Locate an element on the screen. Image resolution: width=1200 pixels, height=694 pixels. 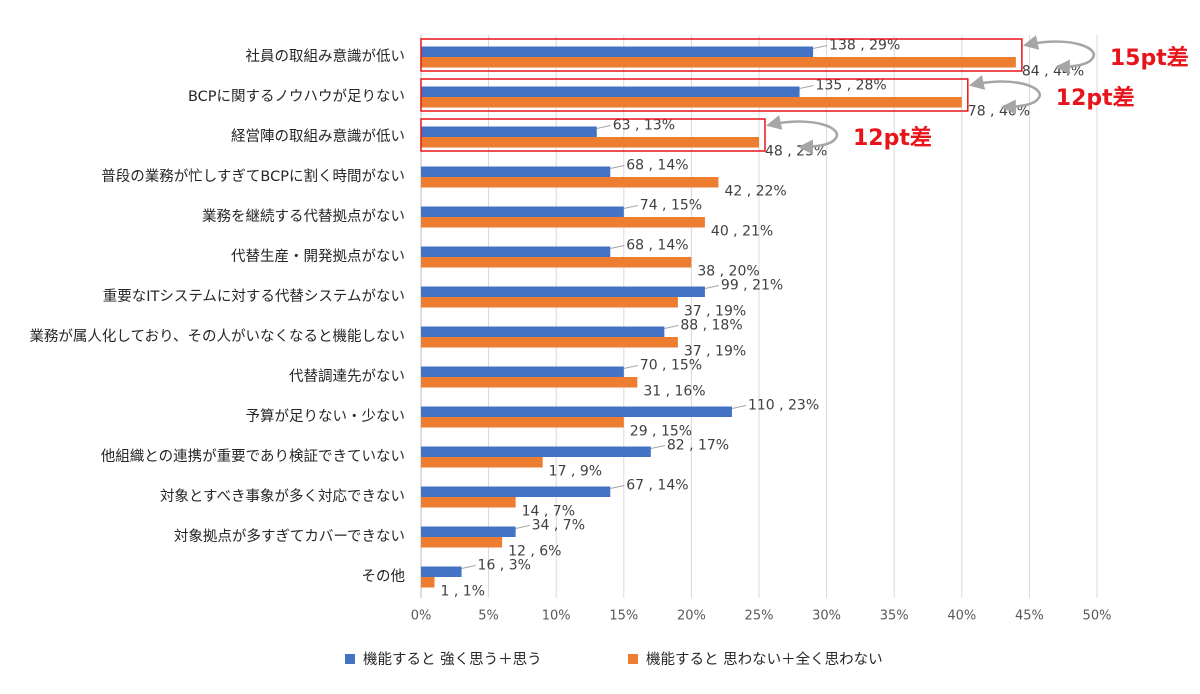
category-label: 対象拠点が多すぎてカバーできない is located at coordinates (289, 536).